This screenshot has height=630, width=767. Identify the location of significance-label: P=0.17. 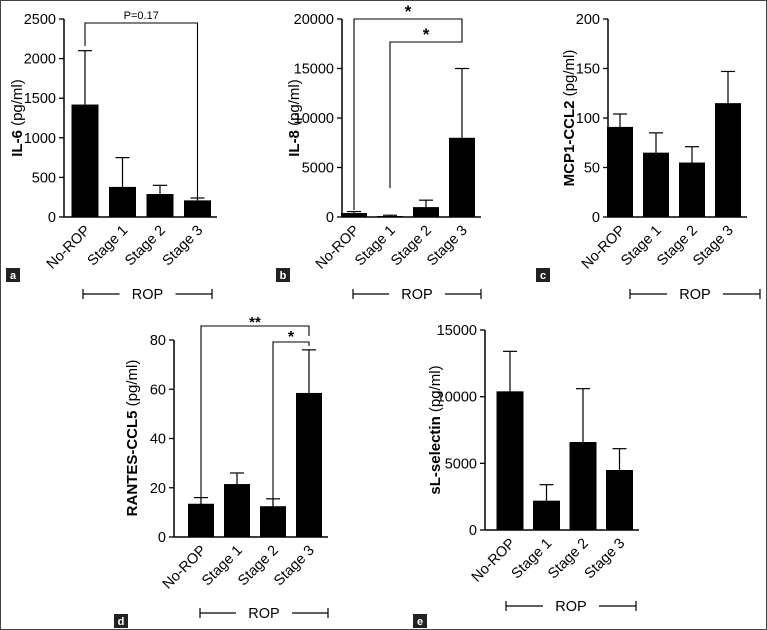
(141, 16).